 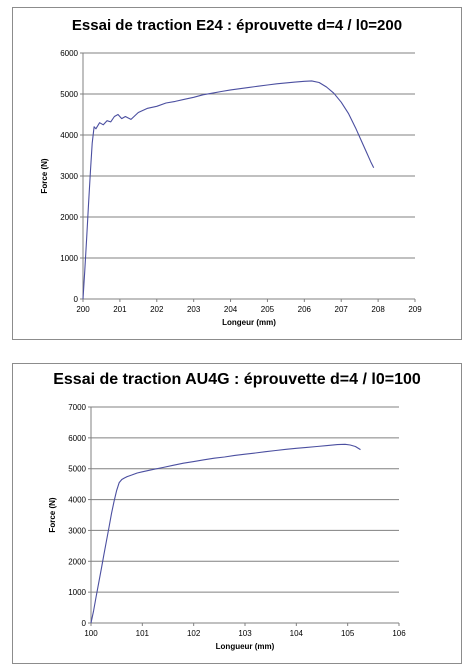 What do you see at coordinates (268, 309) in the screenshot?
I see `x-tick-label: 205` at bounding box center [268, 309].